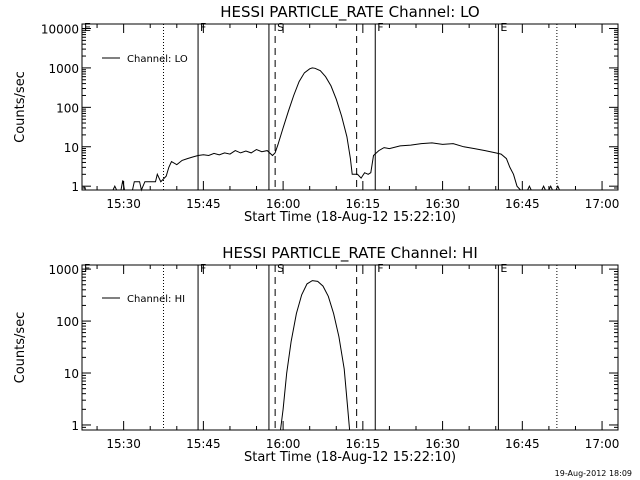  I want to click on legend-label: Channel: HI, so click(156, 299).